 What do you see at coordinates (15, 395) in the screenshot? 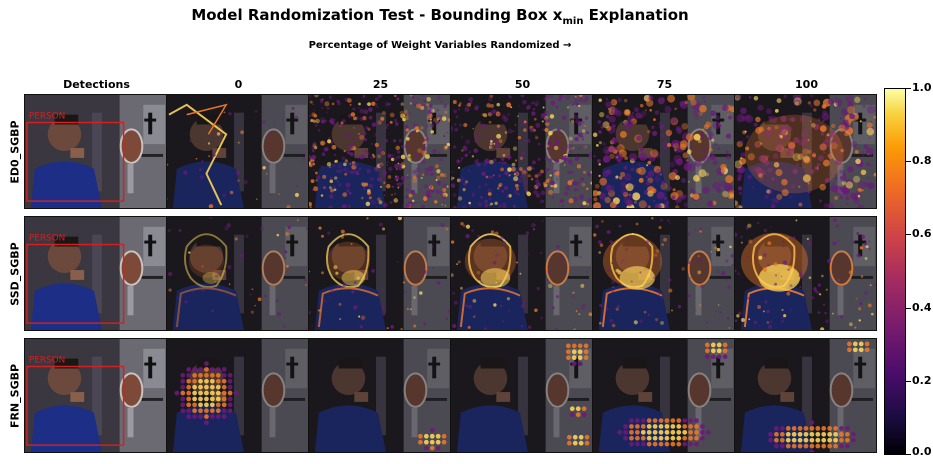
I see `row-label-frn: FRN_SGBP` at bounding box center [15, 395].